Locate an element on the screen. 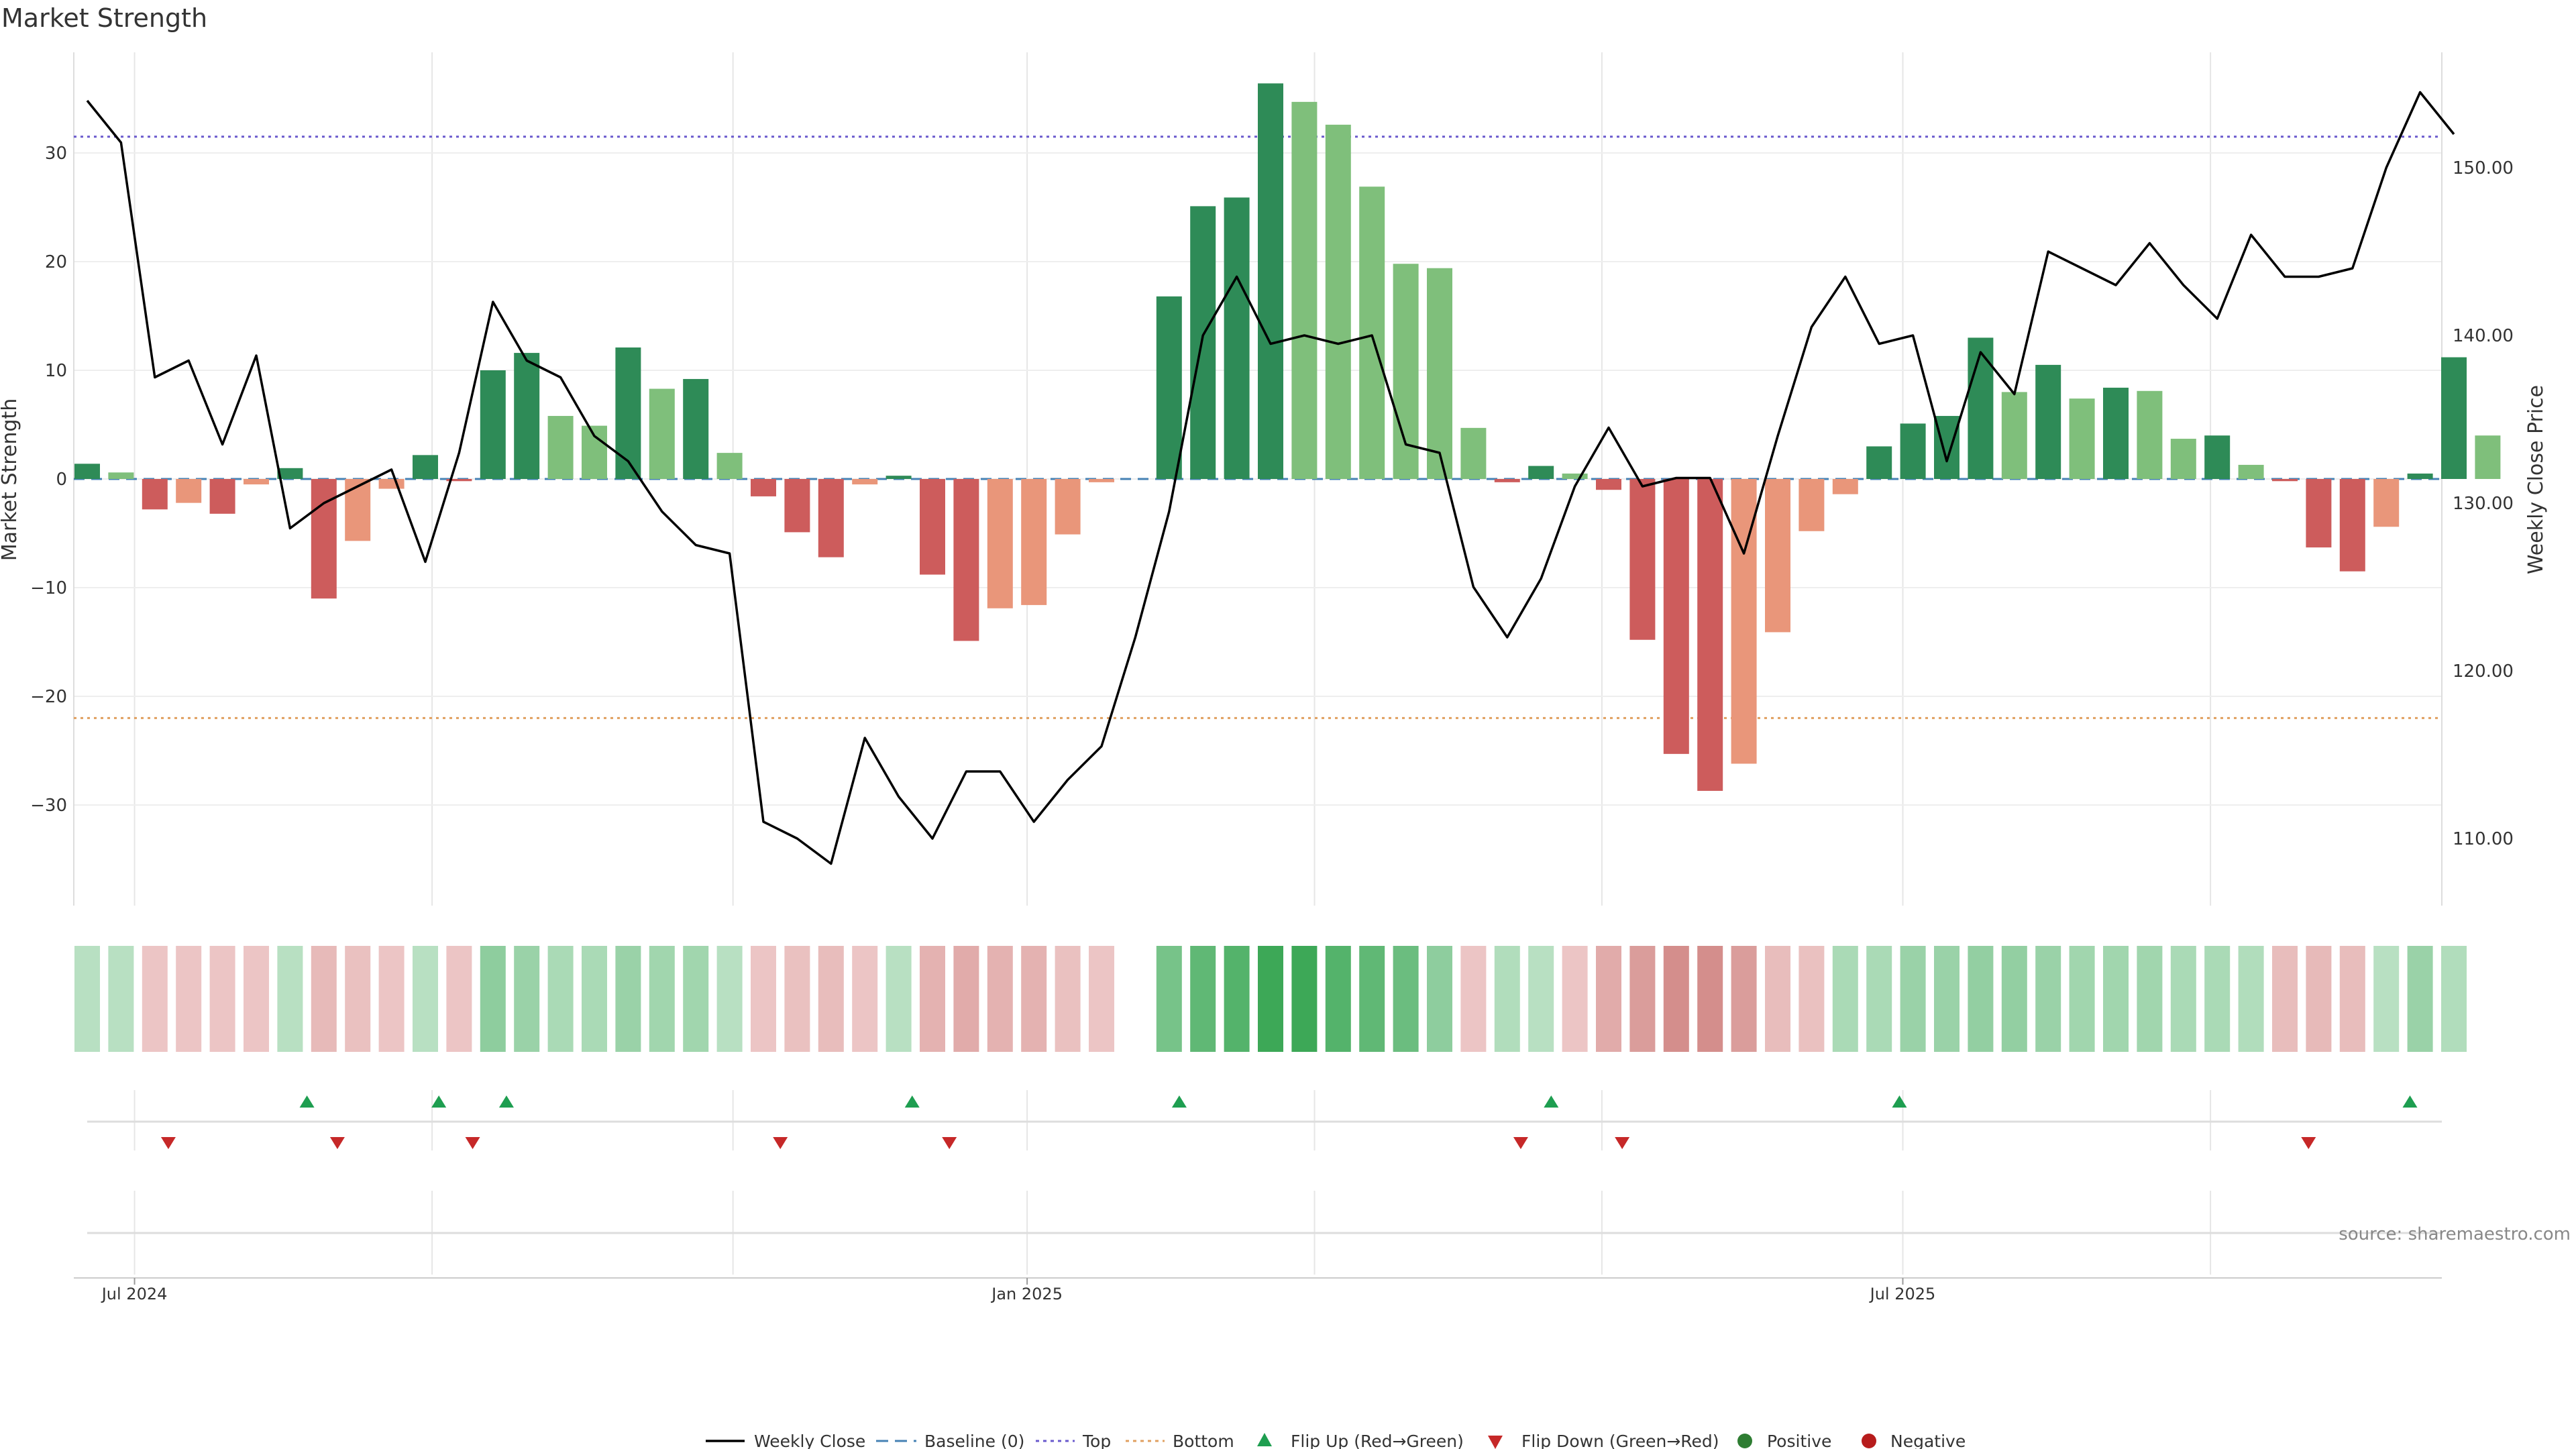 This screenshot has height=1449, width=2576. date-axis-ticks: Jul 2024 Jan 2025 Jul 2025 is located at coordinates (1018, 1290).